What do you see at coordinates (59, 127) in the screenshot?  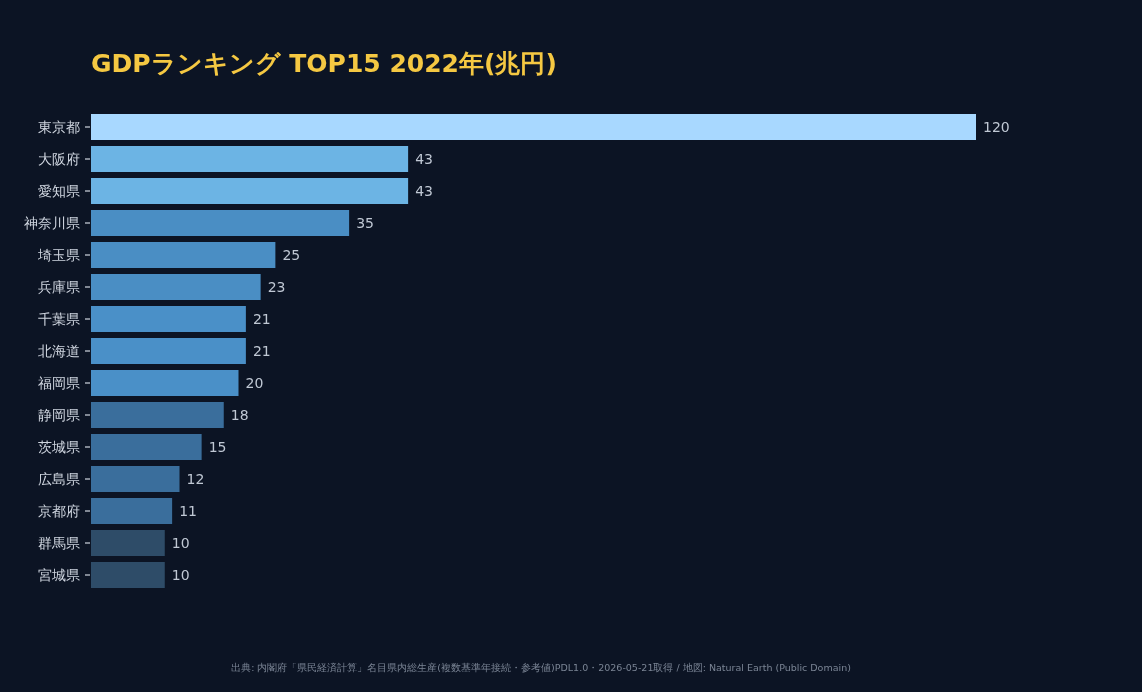 I see `y-tick-label: 東京都` at bounding box center [59, 127].